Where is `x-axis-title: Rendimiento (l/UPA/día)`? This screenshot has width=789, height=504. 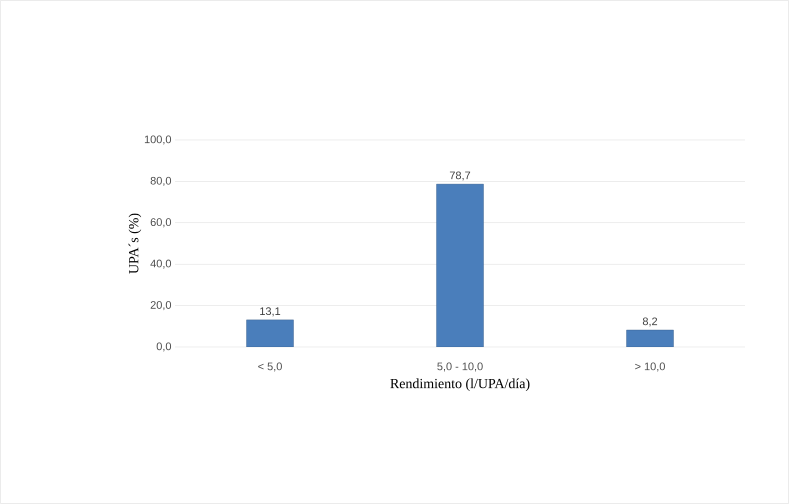
x-axis-title: Rendimiento (l/UPA/día) is located at coordinates (460, 385).